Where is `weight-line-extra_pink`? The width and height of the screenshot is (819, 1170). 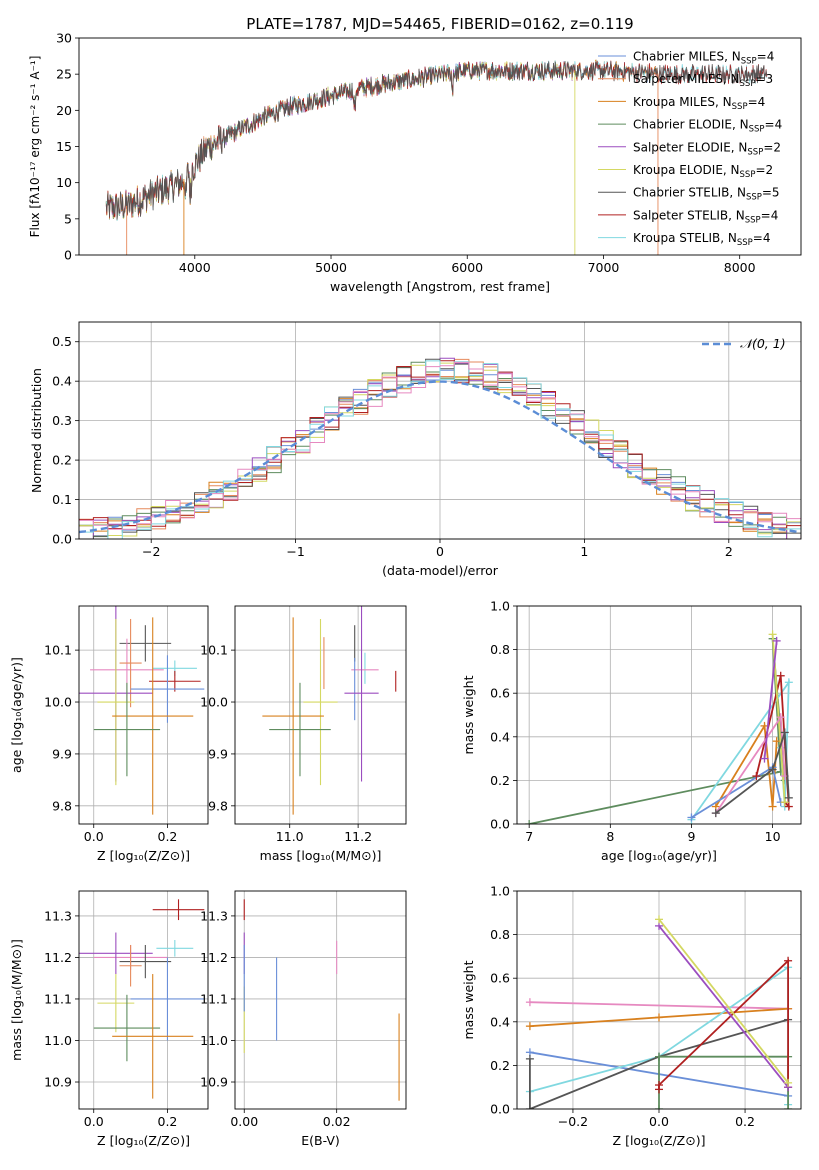
weight-line-extra_pink is located at coordinates (659, 1005).